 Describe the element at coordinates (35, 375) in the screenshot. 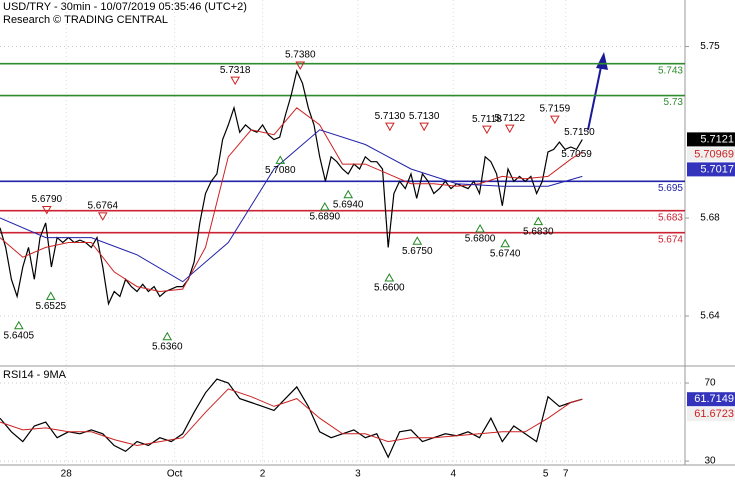

I see `panel-title: RSI14 - 9MA` at that location.